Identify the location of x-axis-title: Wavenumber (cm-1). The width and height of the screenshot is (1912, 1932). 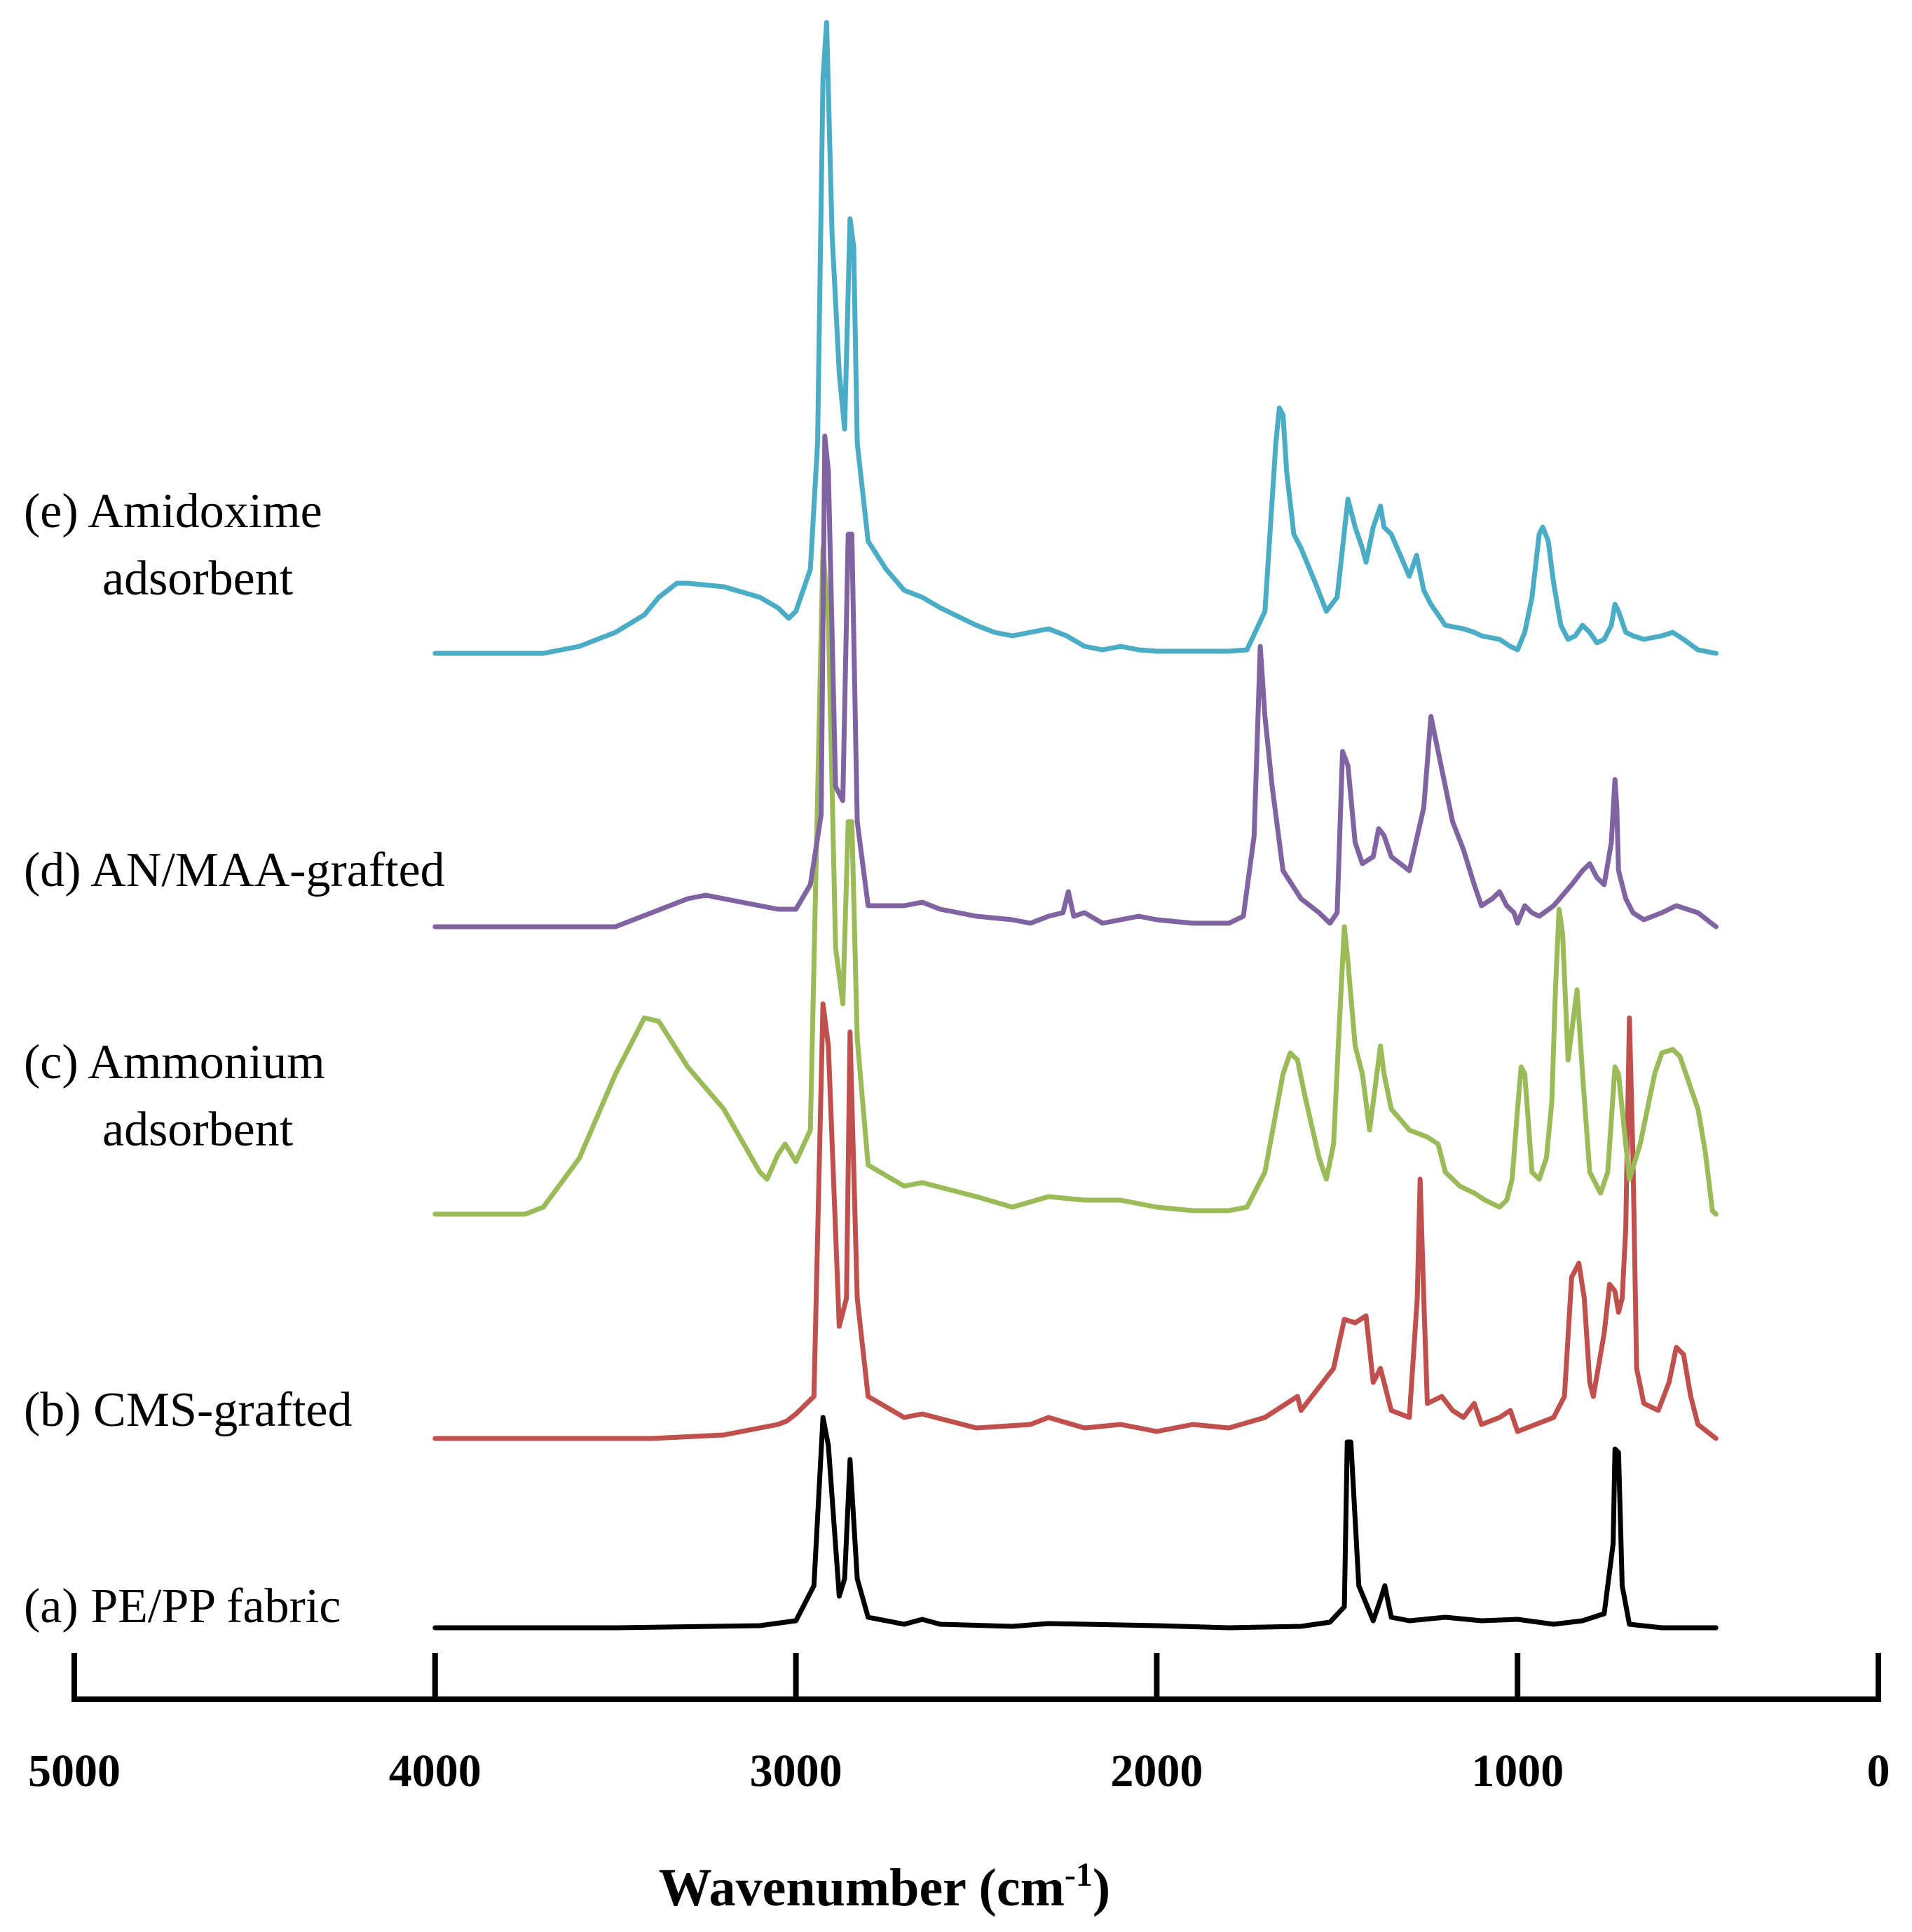
(884, 1886).